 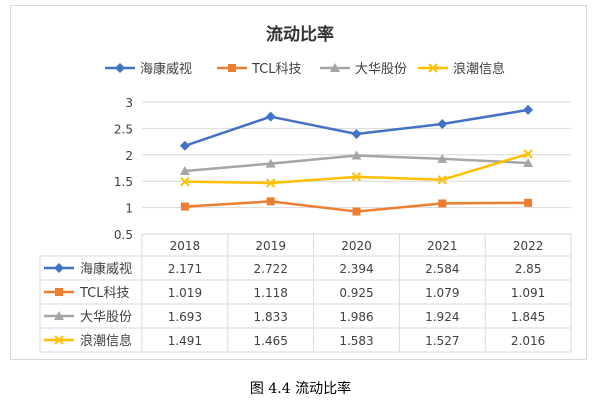 What do you see at coordinates (129, 209) in the screenshot?
I see `y-tick-label: 1` at bounding box center [129, 209].